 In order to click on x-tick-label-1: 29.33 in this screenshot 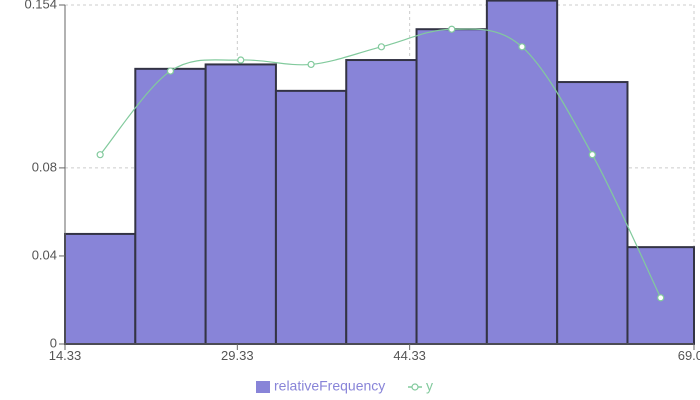, I will do `click(237, 355)`.